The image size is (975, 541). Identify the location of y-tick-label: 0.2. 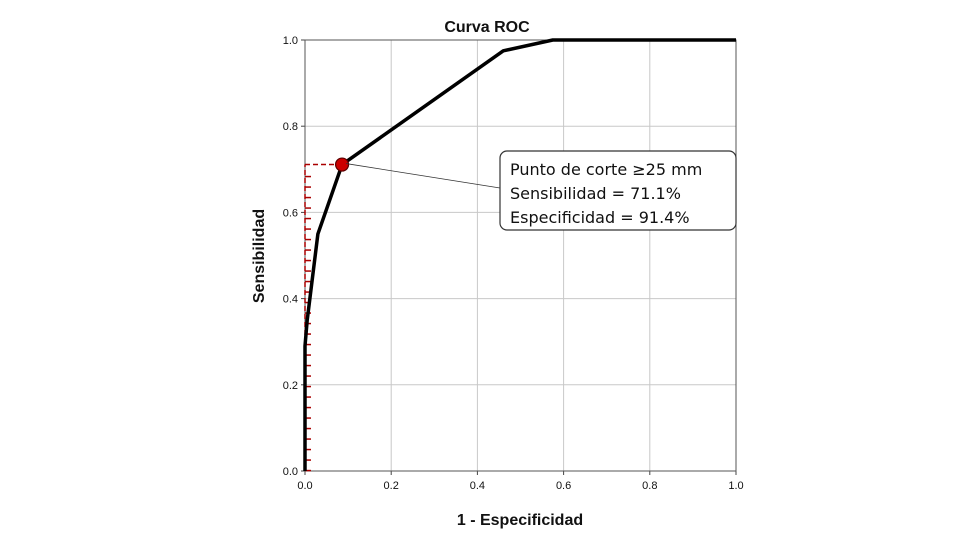
(290, 386).